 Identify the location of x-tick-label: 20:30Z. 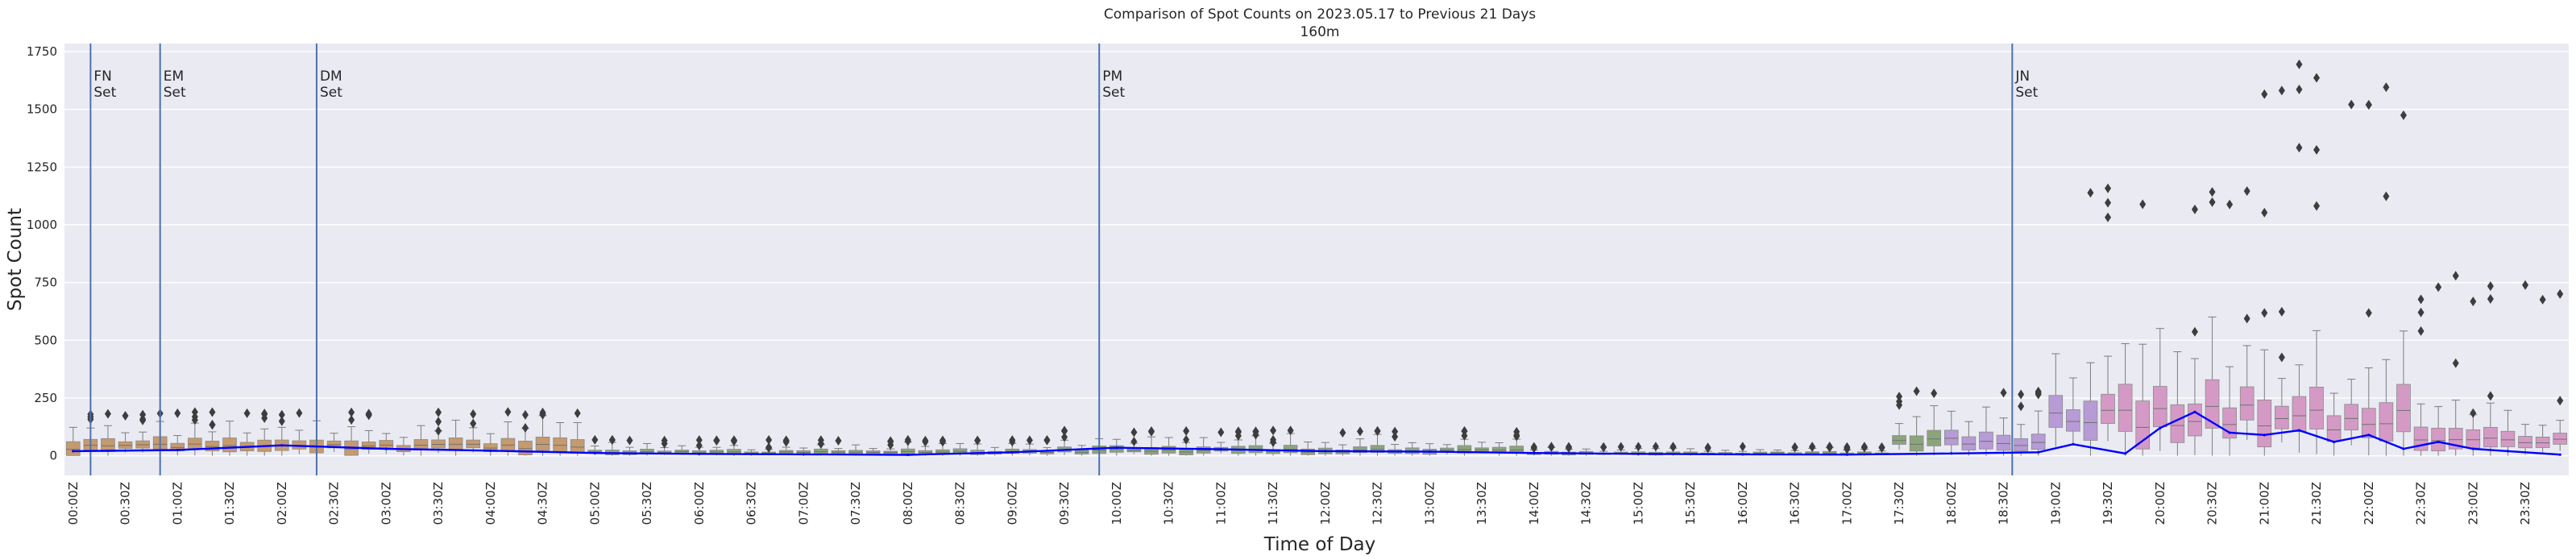
(2212, 504).